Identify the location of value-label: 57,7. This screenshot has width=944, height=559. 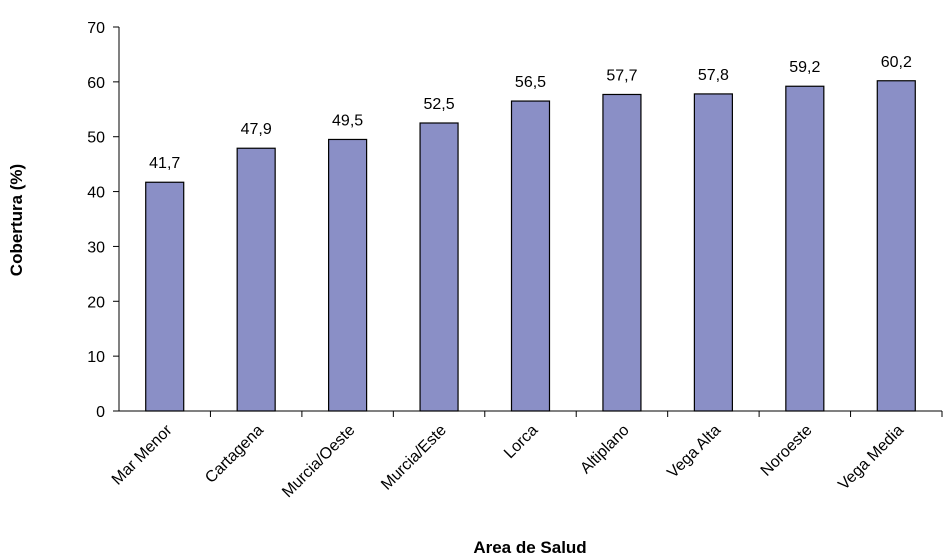
(621, 75).